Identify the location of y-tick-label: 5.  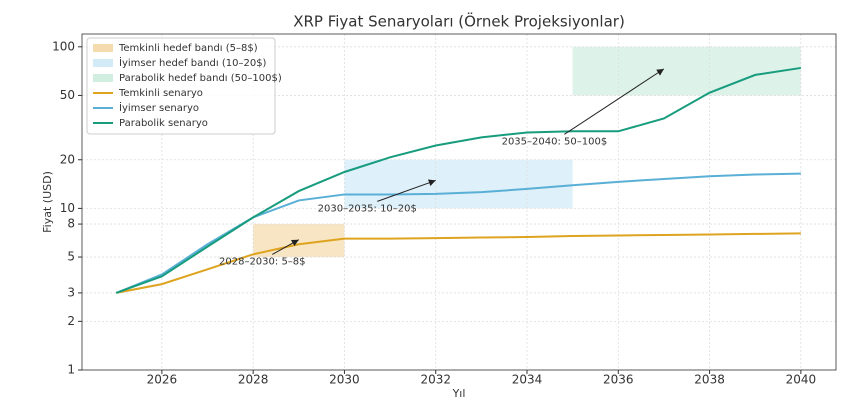
(71, 257).